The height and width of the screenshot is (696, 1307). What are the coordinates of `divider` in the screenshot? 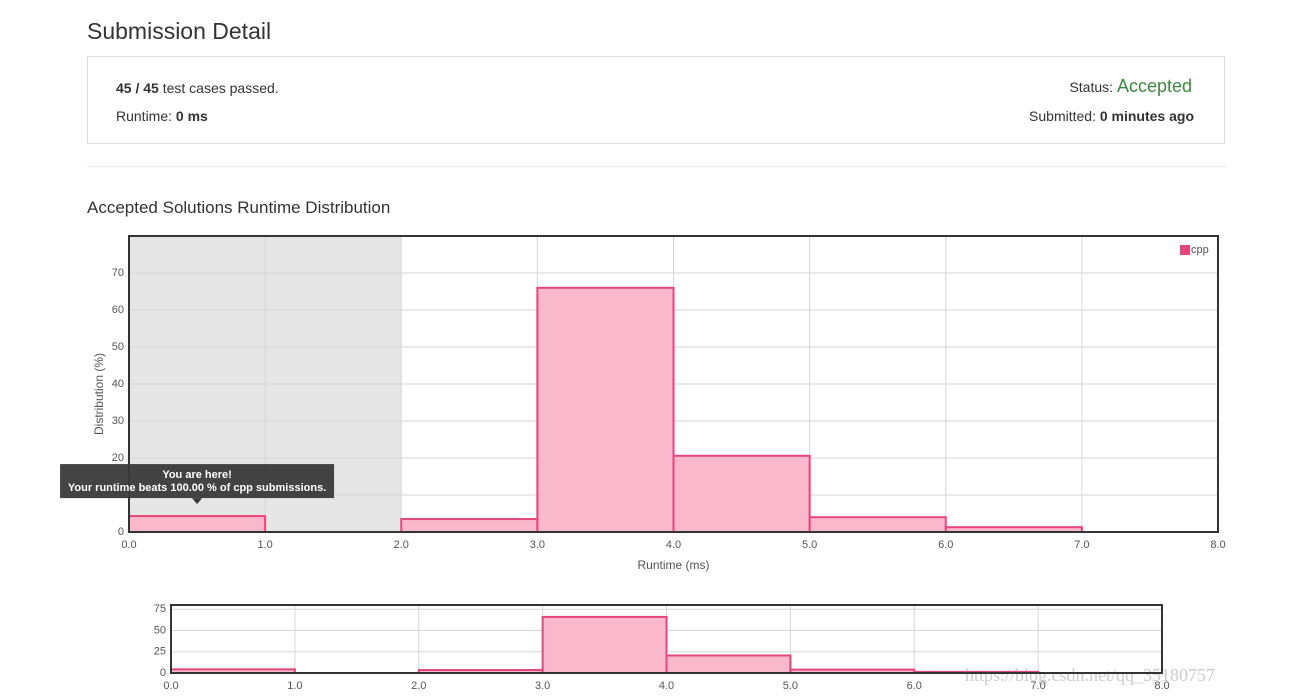 It's located at (657, 166).